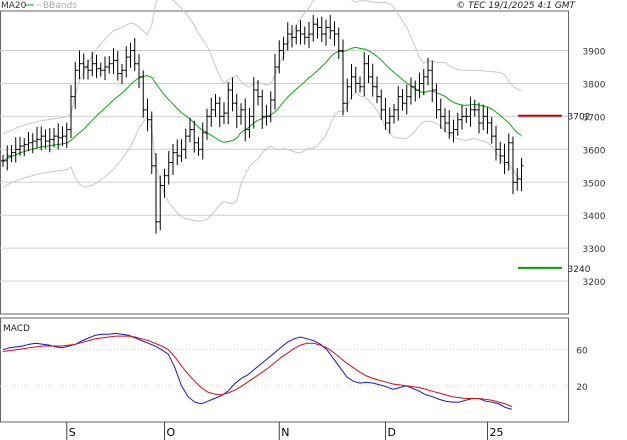  I want to click on macd-tick-label: 60, so click(582, 352).